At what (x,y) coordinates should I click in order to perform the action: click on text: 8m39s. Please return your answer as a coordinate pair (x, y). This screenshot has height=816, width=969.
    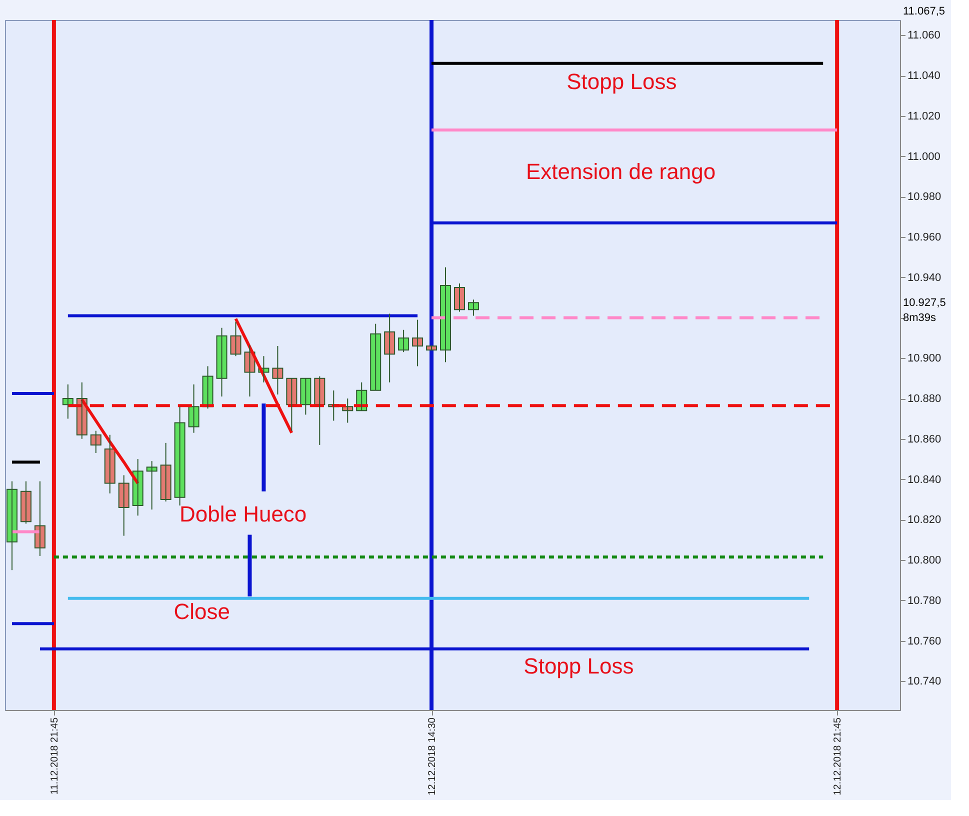
    Looking at the image, I should click on (920, 318).